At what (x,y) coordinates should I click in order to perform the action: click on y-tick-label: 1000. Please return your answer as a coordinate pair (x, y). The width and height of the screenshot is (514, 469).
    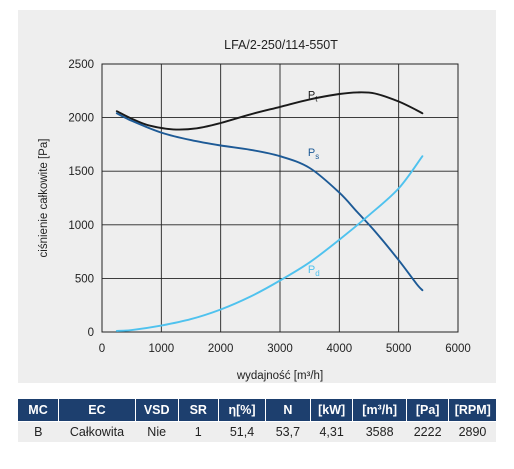
    Looking at the image, I should click on (81, 226).